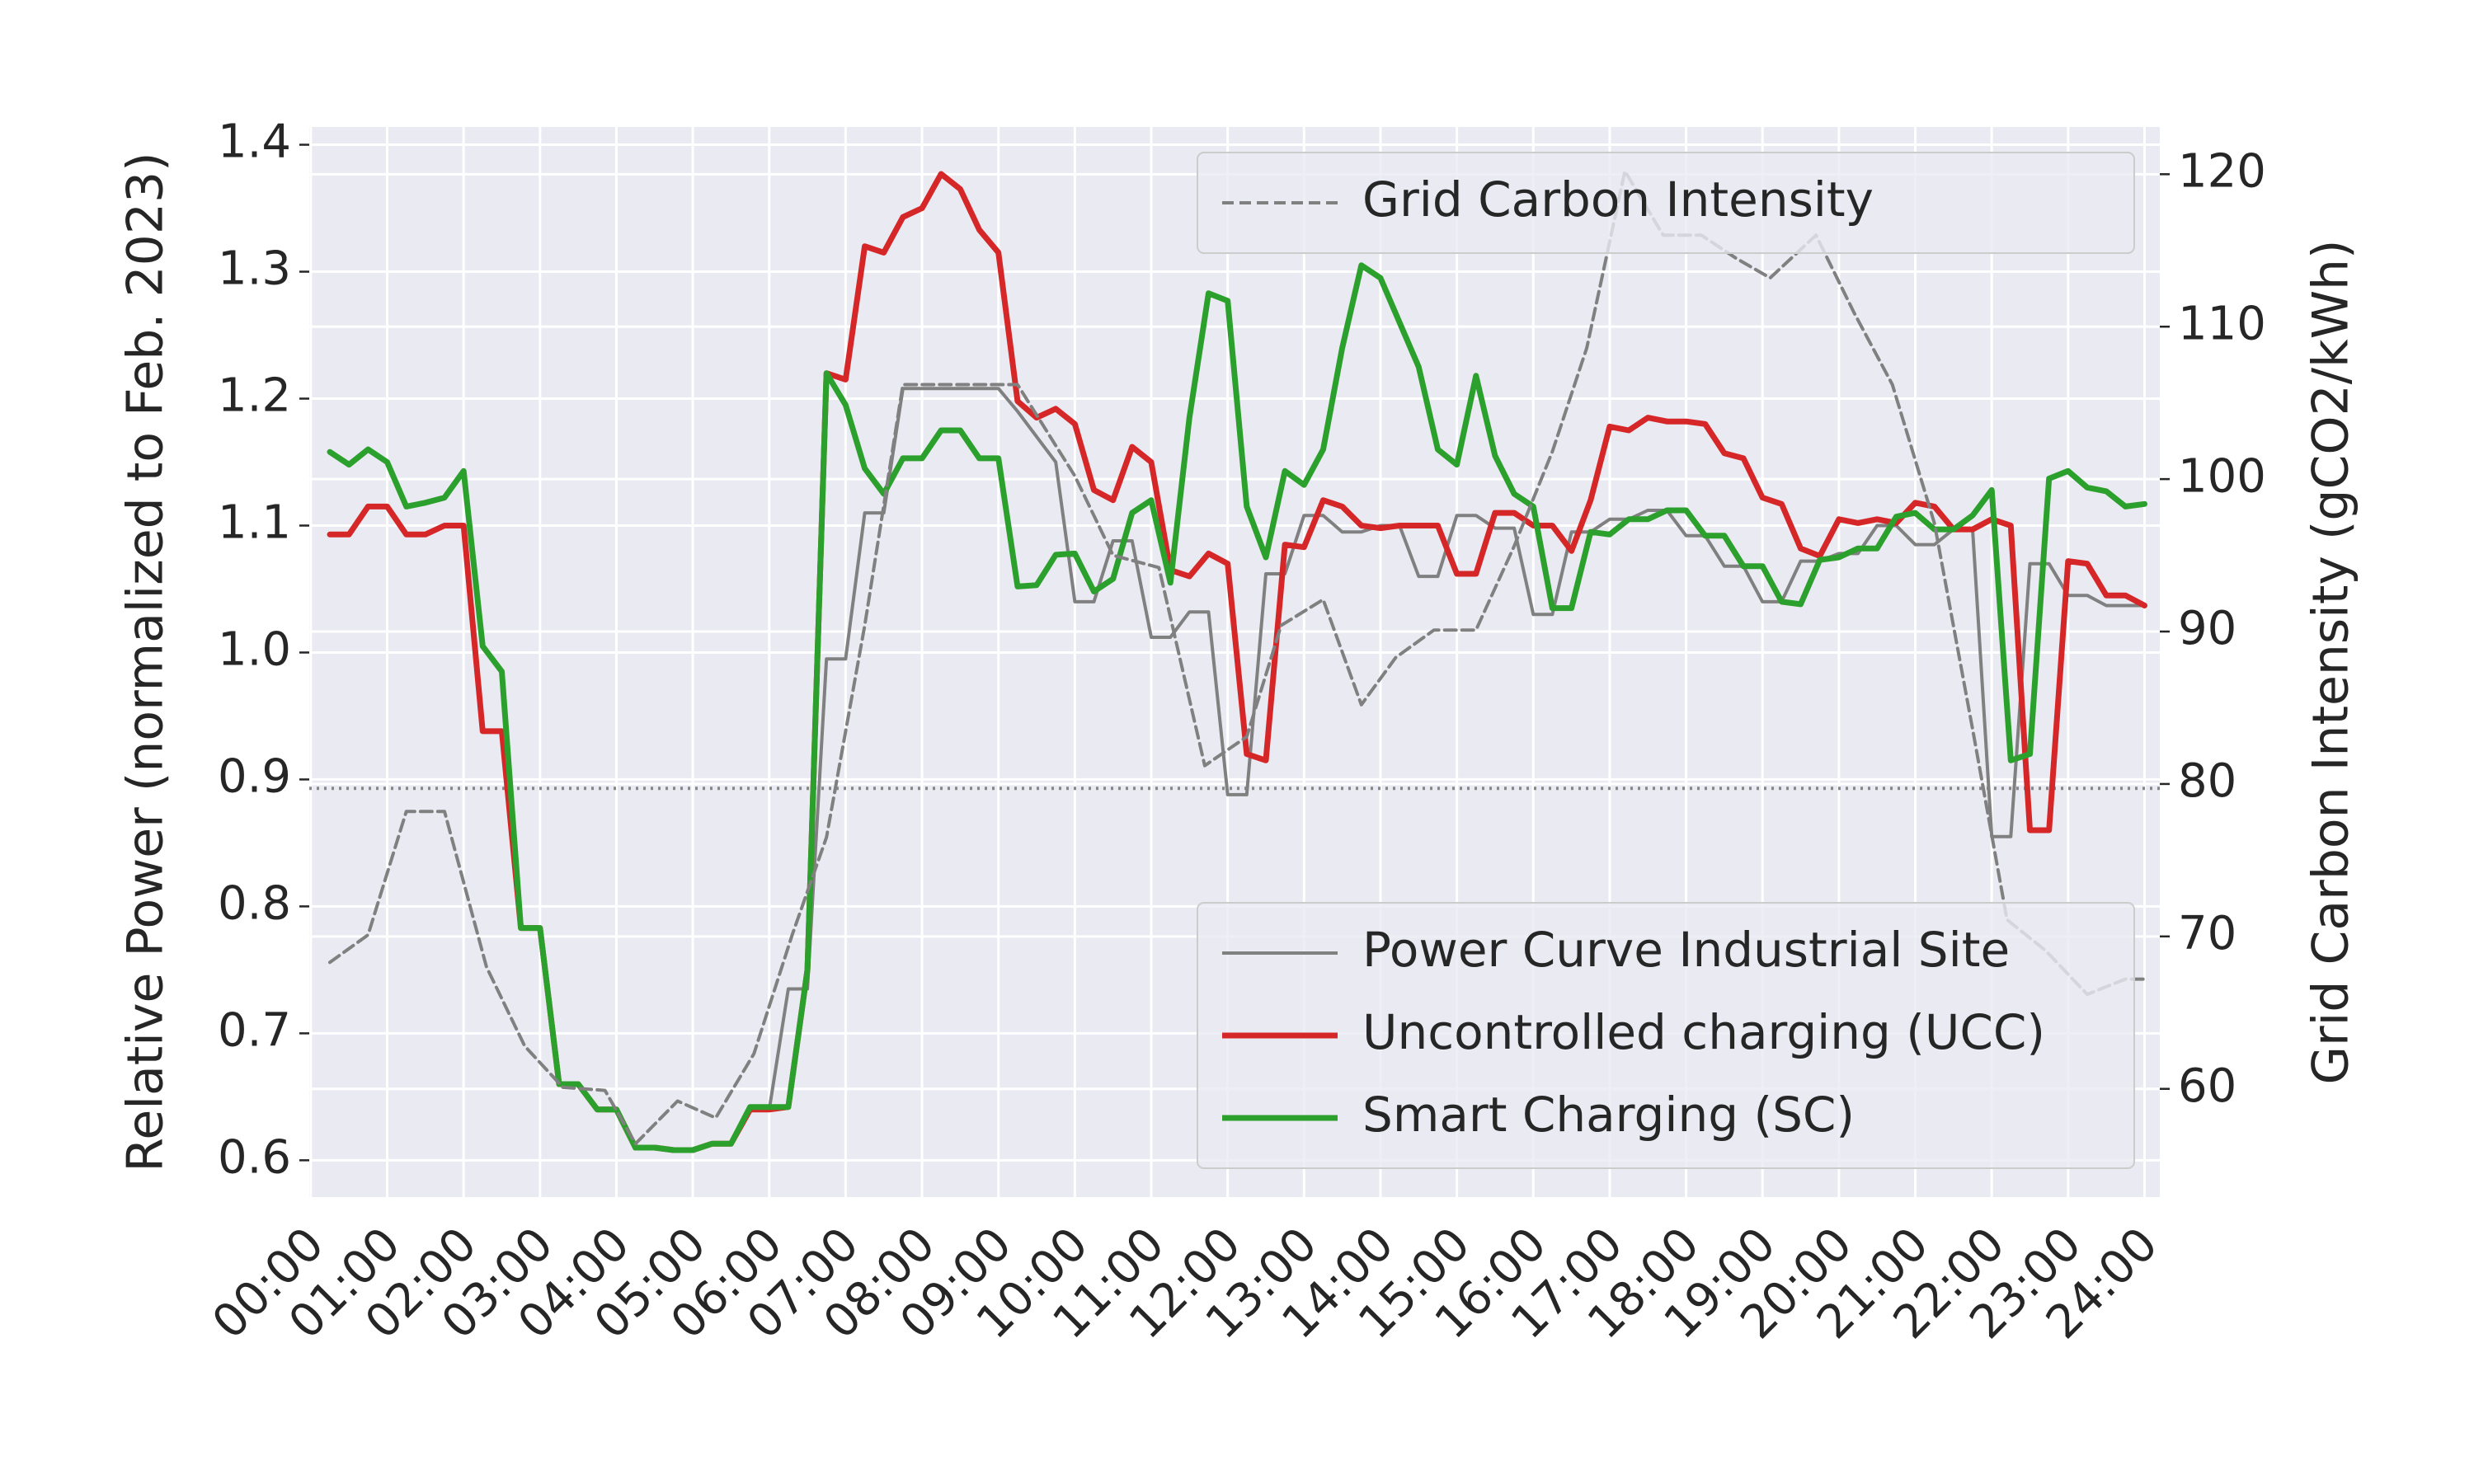  Describe the element at coordinates (254, 1031) in the screenshot. I see `y-tick-label: 0.7` at that location.